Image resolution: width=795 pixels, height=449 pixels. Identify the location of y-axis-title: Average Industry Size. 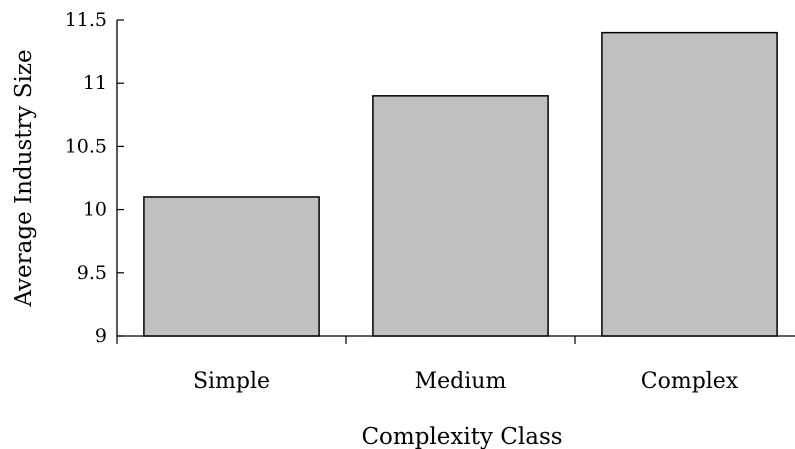
(24, 178).